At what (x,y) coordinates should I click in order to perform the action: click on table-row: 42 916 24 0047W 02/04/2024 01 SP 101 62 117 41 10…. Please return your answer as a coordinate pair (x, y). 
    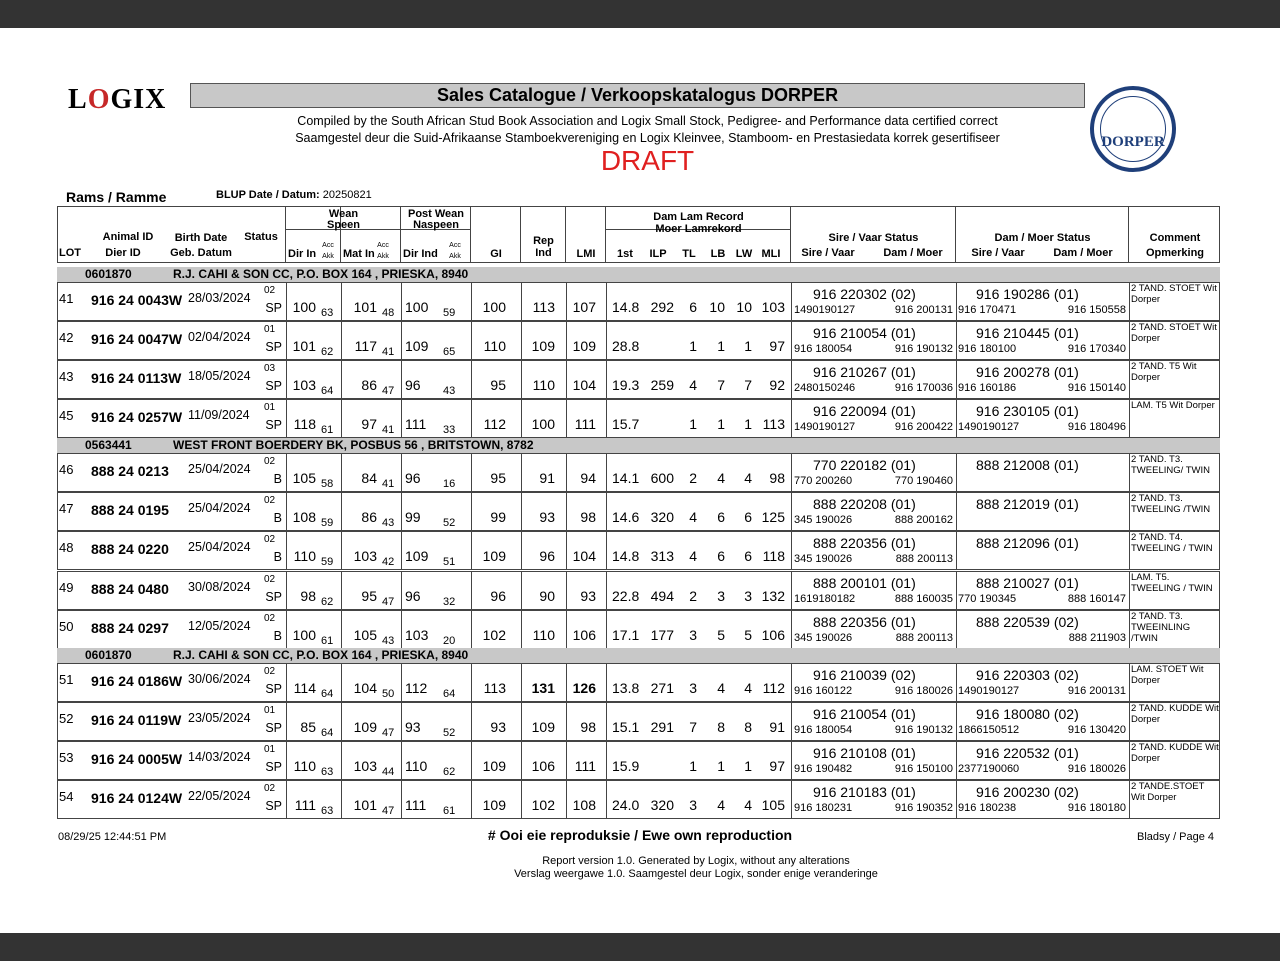
    Looking at the image, I should click on (638, 340).